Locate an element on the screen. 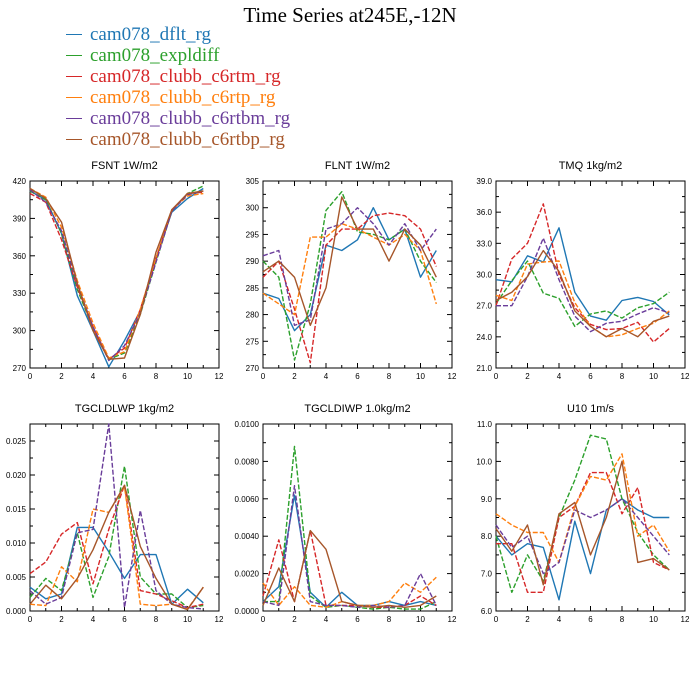  panel-u10: U10 1m/s 0 2 4 6 8 10 12 6.0 7.0 8.0 9.0 10.0 11.0 is located at coordinates (583, 513).